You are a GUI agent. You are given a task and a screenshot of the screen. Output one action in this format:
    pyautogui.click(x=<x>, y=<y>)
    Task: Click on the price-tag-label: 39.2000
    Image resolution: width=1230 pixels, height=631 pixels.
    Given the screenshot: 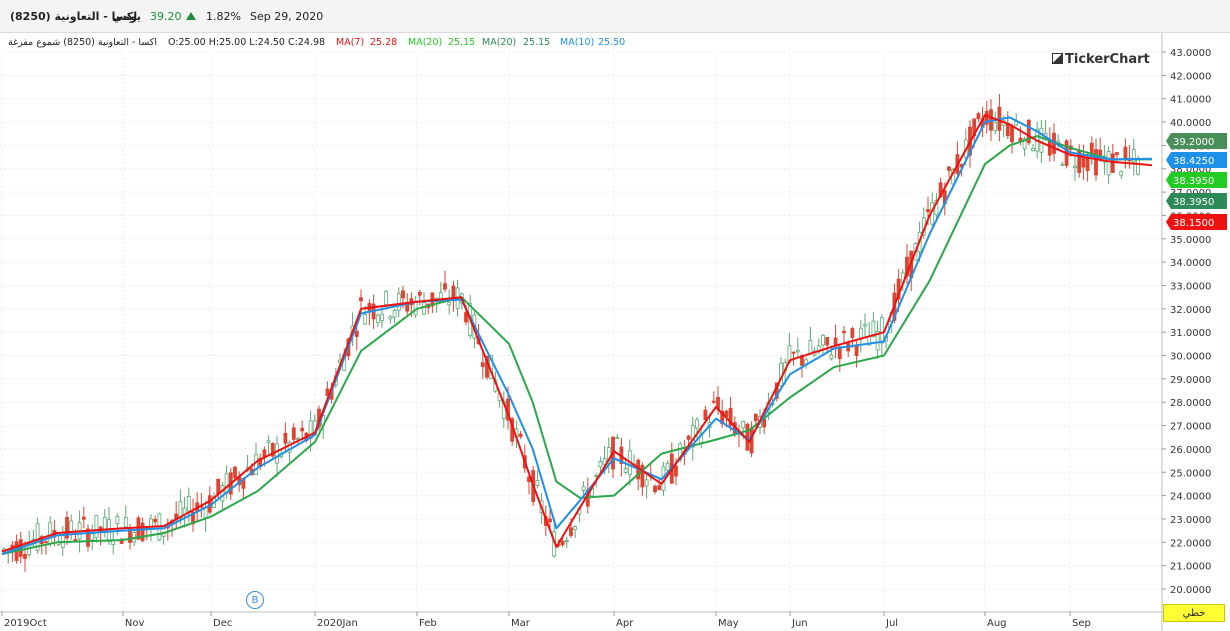 What is the action you would take?
    pyautogui.click(x=1193, y=142)
    